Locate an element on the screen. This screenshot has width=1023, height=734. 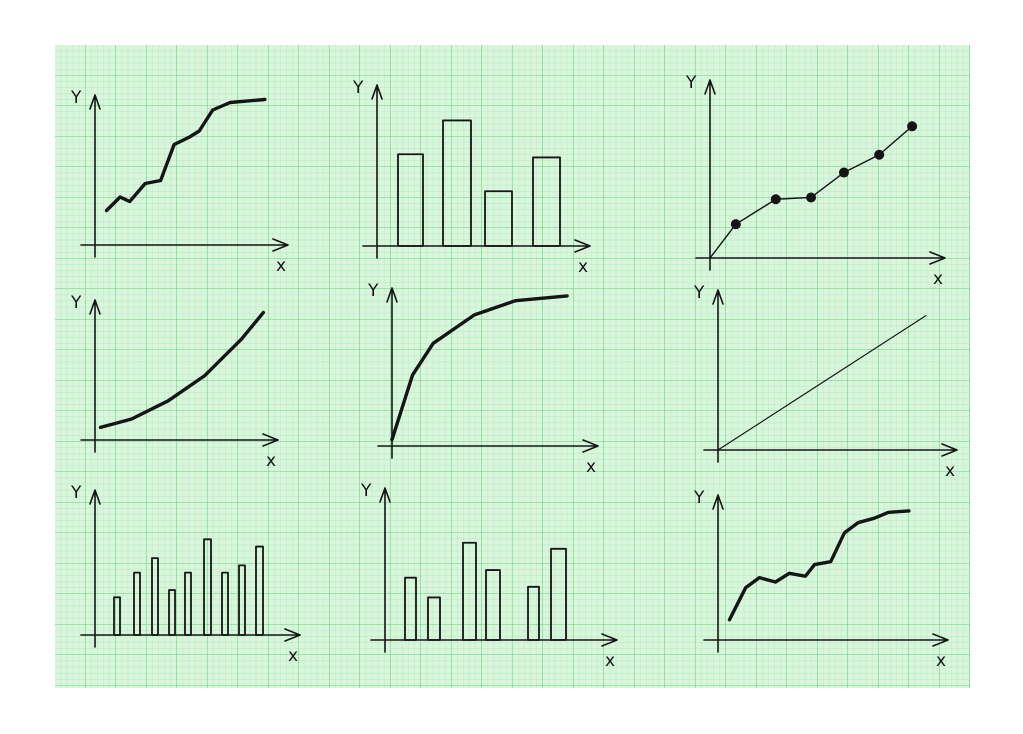
chart-8: Yx is located at coordinates (489, 576).